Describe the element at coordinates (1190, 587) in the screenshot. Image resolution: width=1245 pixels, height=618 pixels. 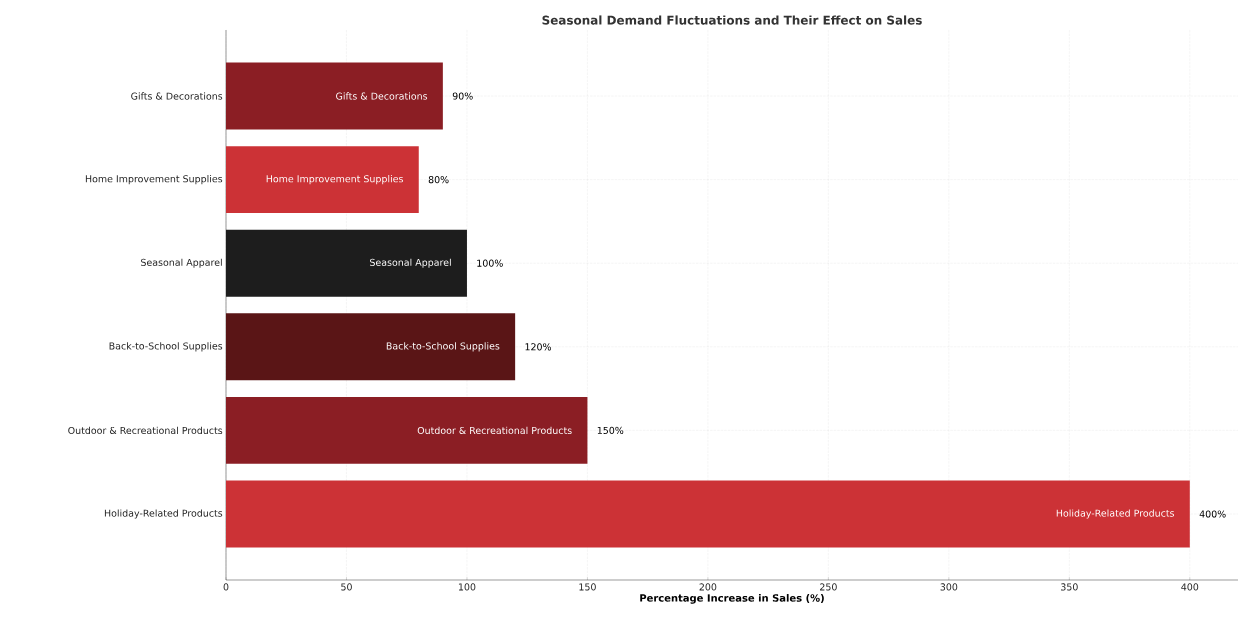
I see `x-tick-label: 400` at that location.